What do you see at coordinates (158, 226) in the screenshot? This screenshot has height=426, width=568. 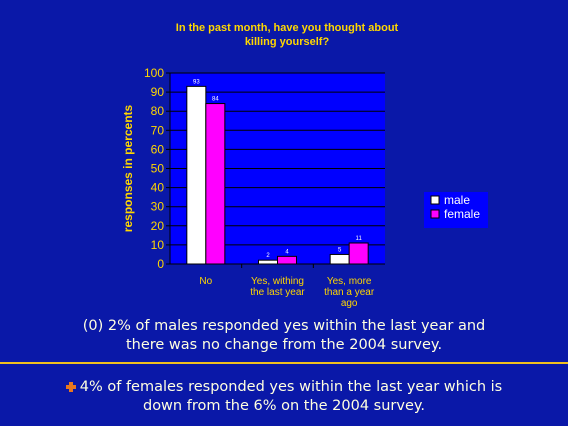 I see `y-tick-label: 20` at bounding box center [158, 226].